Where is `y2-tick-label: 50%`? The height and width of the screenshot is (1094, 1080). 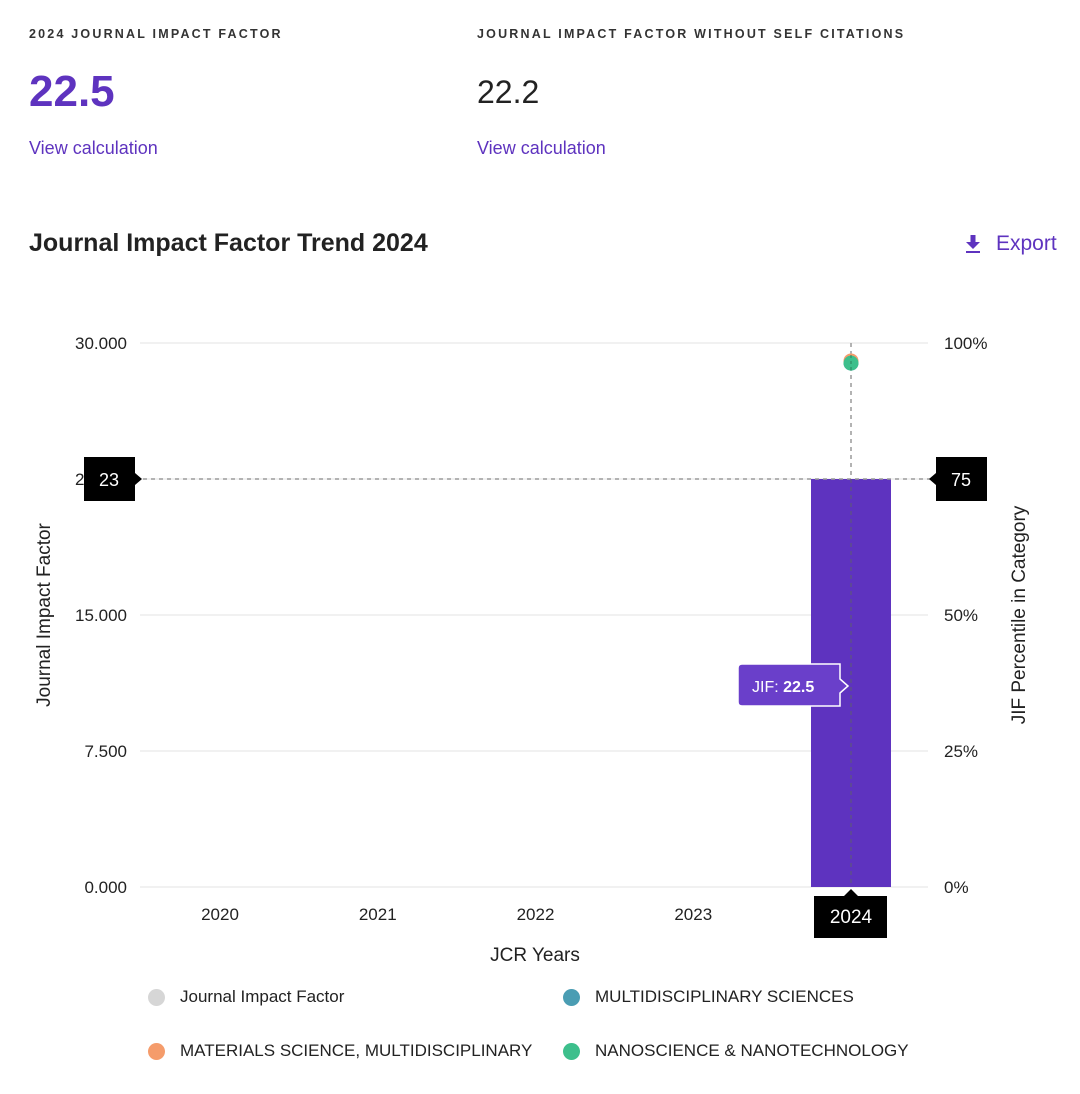 y2-tick-label: 50% is located at coordinates (961, 615).